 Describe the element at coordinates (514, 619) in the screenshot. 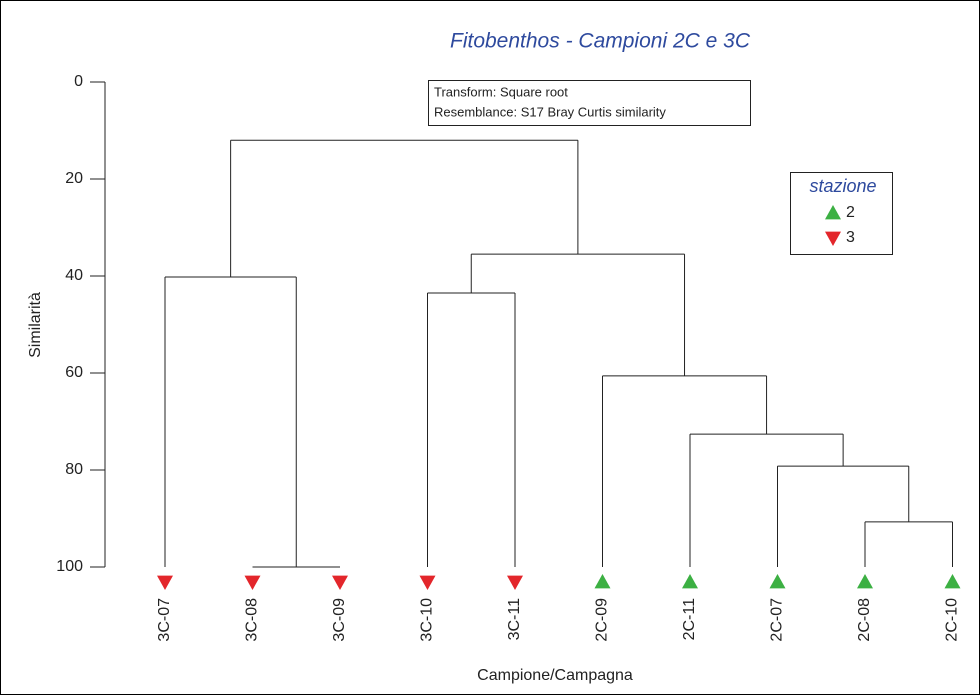

I see `x-tick-label: 3C-11` at that location.